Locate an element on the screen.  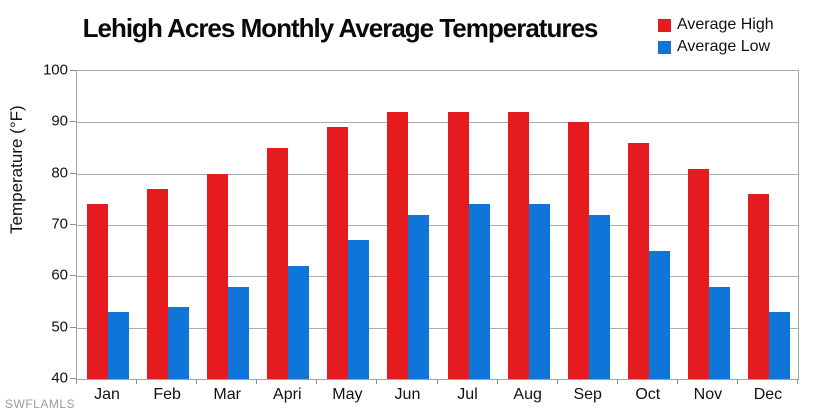
bar-high-jun is located at coordinates (398, 245).